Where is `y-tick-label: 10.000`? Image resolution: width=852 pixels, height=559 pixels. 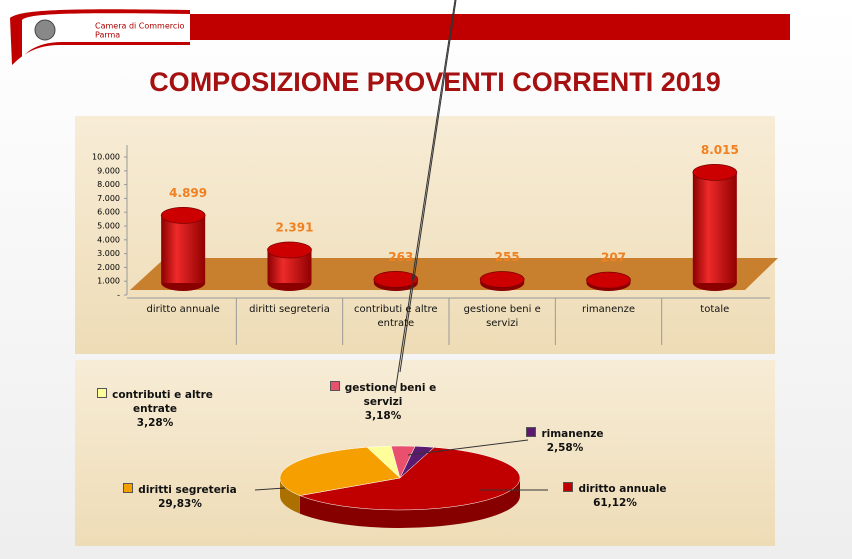
y-tick-label: 10.000 is located at coordinates (106, 157).